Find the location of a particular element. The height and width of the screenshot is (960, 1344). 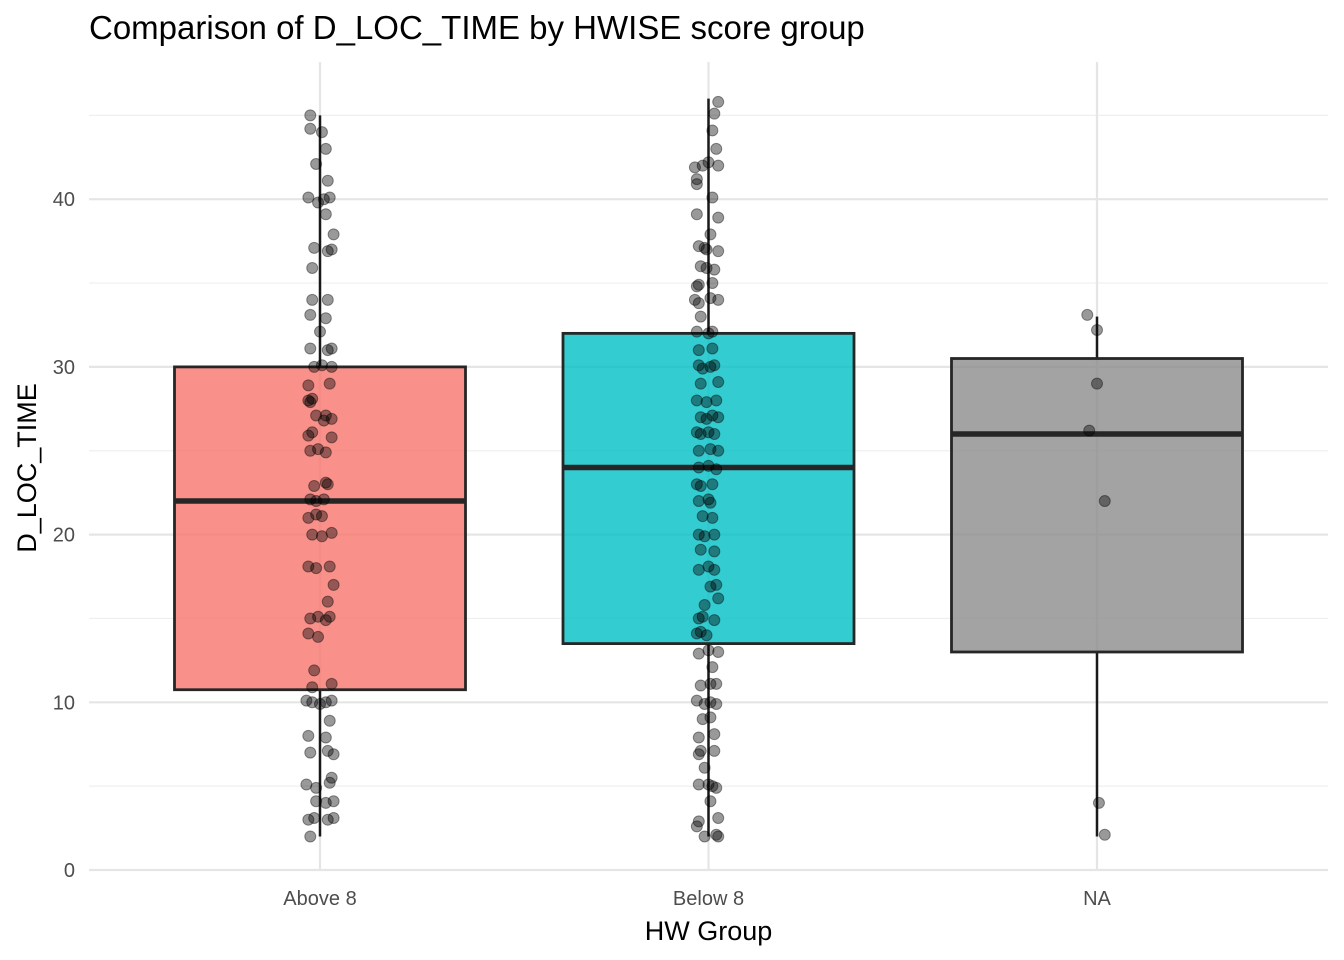

y-tick-label: 0 is located at coordinates (69, 871).